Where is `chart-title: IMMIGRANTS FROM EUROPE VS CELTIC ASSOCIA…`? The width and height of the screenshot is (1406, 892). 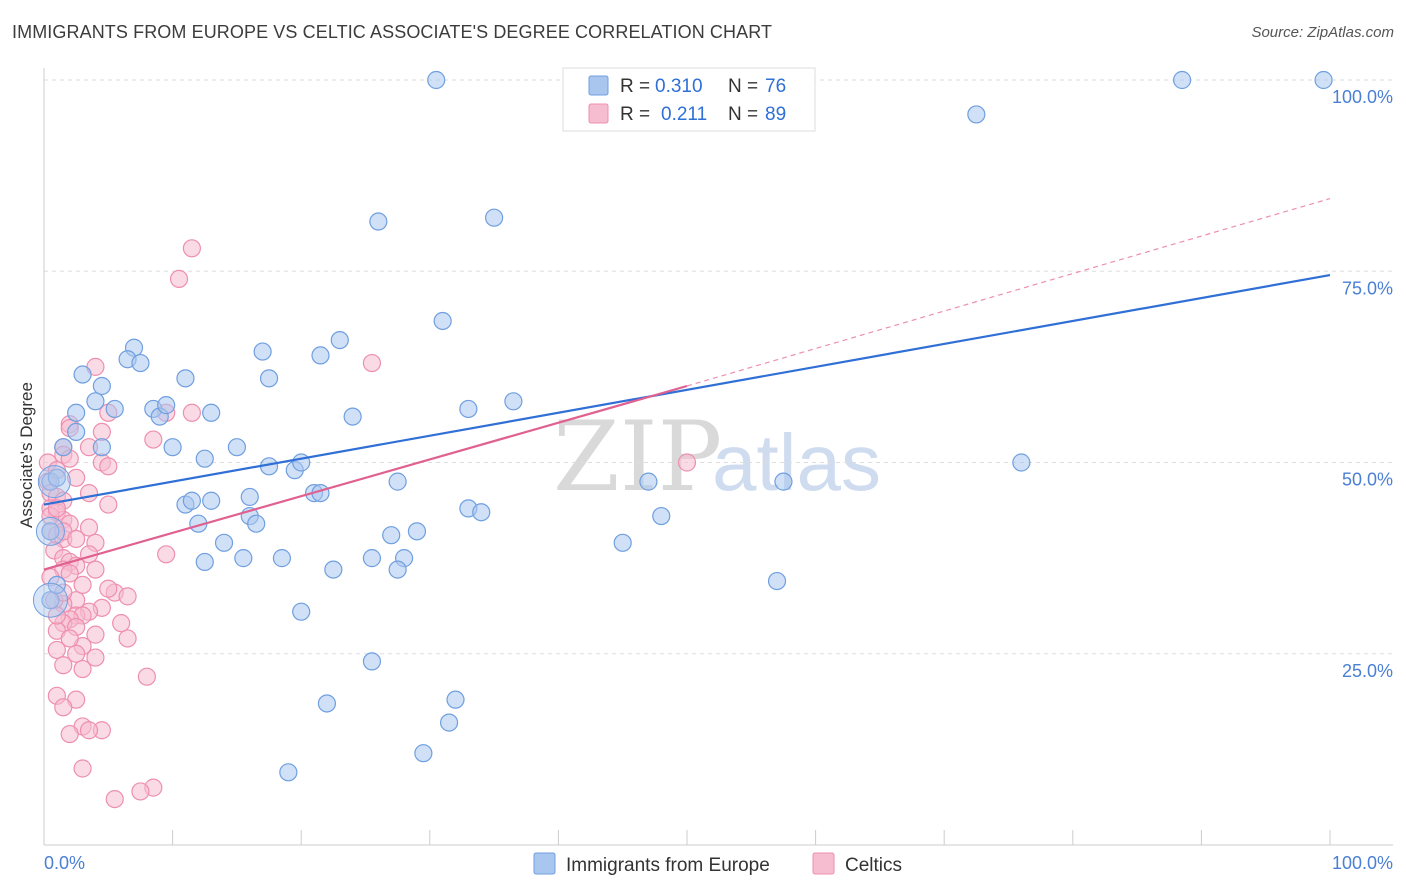 chart-title: IMMIGRANTS FROM EUROPE VS CELTIC ASSOCIA… is located at coordinates (392, 32).